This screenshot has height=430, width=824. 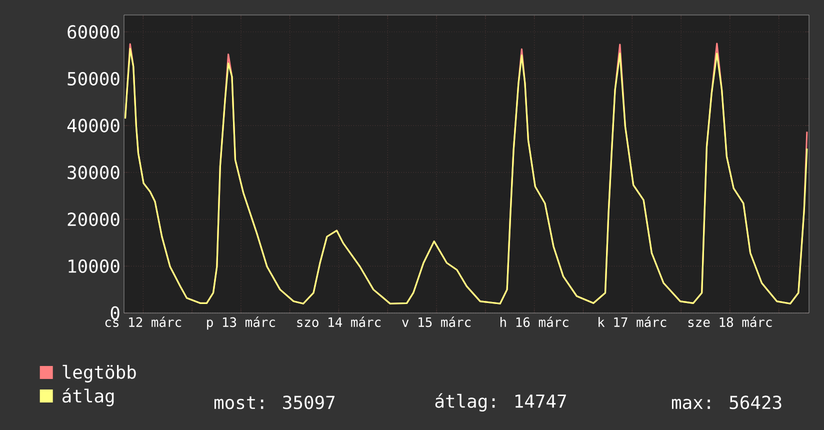 I want to click on x-tick-label: sze 18 márc, so click(x=730, y=322).